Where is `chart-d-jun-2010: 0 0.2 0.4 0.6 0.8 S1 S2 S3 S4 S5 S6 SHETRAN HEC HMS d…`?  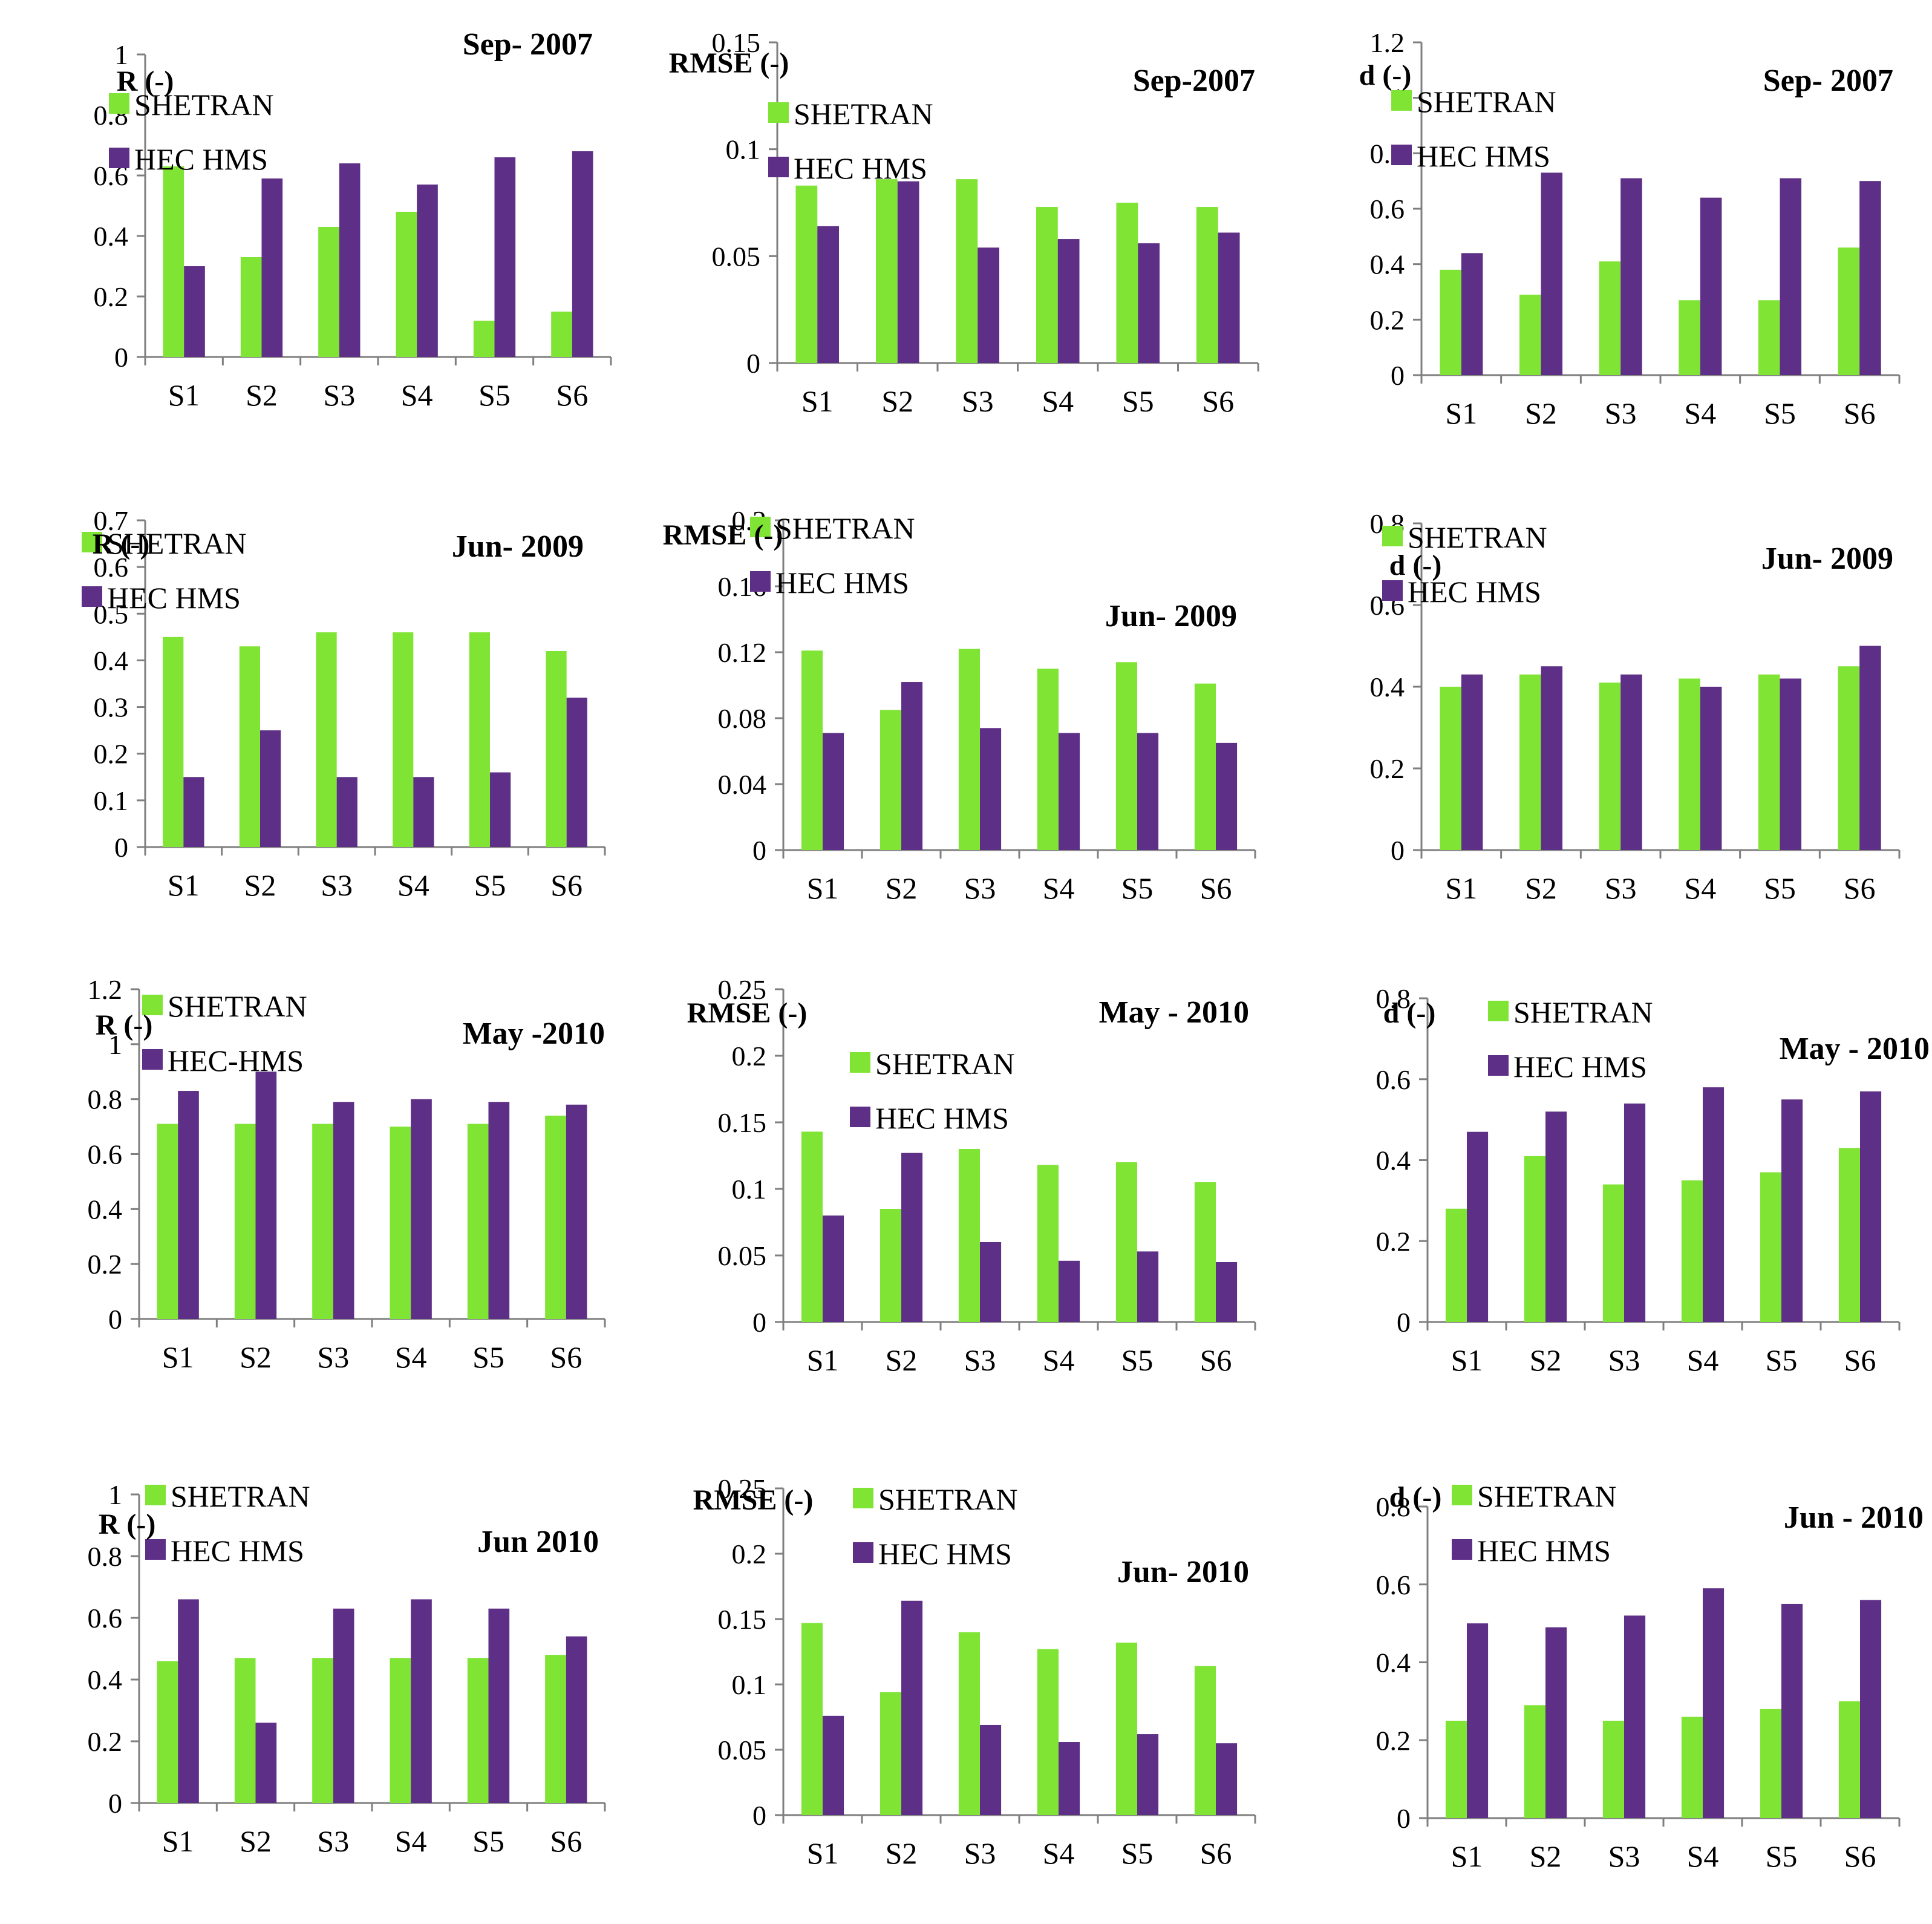 chart-d-jun-2010: 0 0.2 0.4 0.6 0.8 S1 S2 S3 S4 S5 S6 SHETRAN HEC HMS d… is located at coordinates (1650, 1676).